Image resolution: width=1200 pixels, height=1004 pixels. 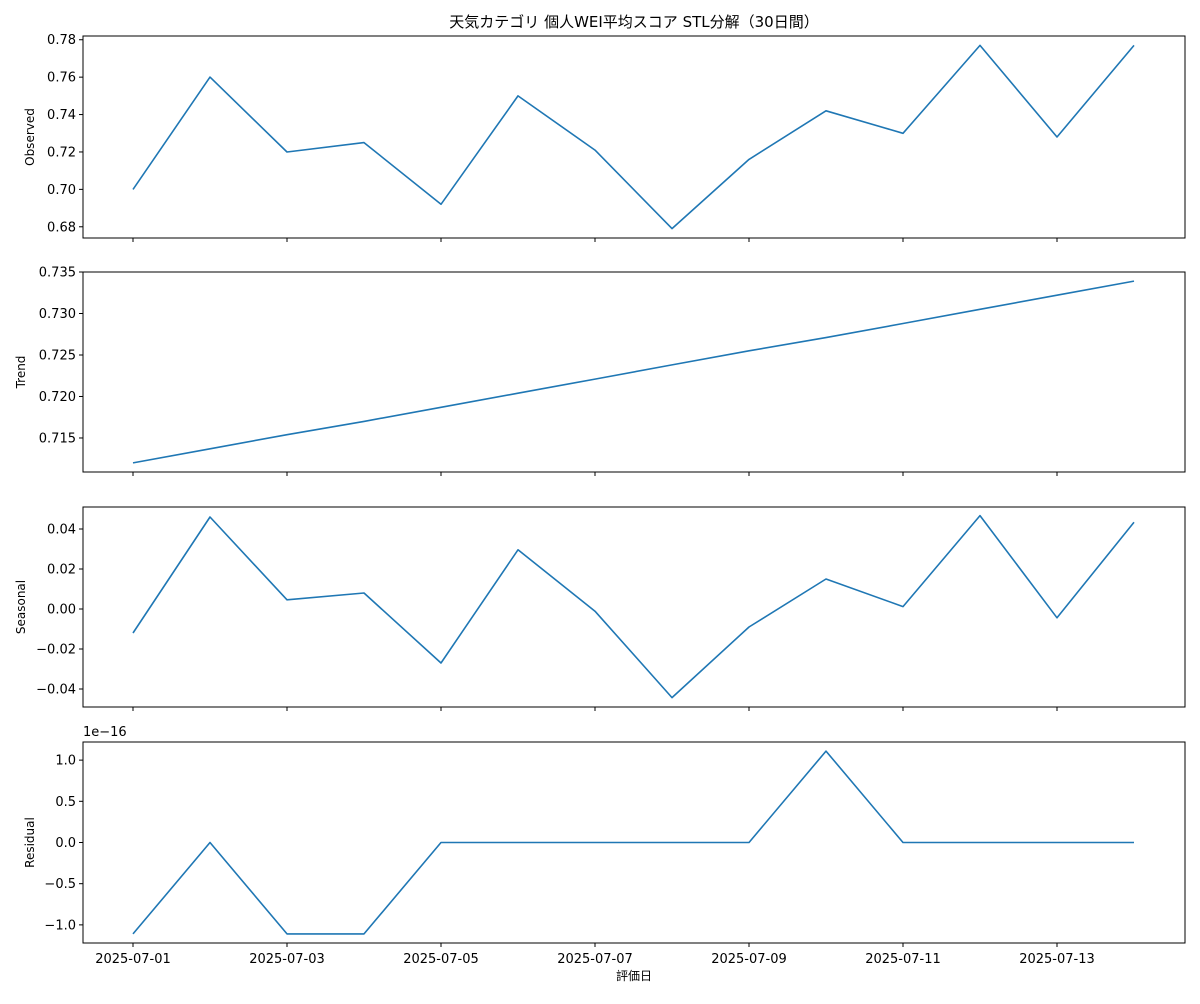 What do you see at coordinates (30, 842) in the screenshot?
I see `y-axis-label-residual: Residual` at bounding box center [30, 842].